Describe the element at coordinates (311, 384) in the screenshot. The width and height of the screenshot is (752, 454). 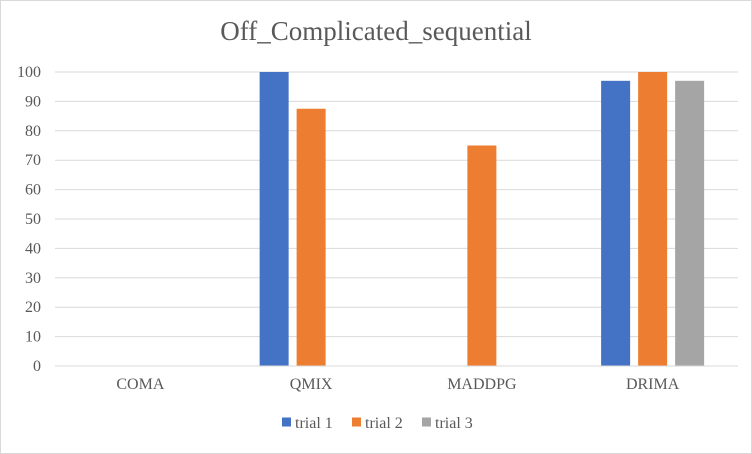
I see `x-category-label: QMIX` at that location.